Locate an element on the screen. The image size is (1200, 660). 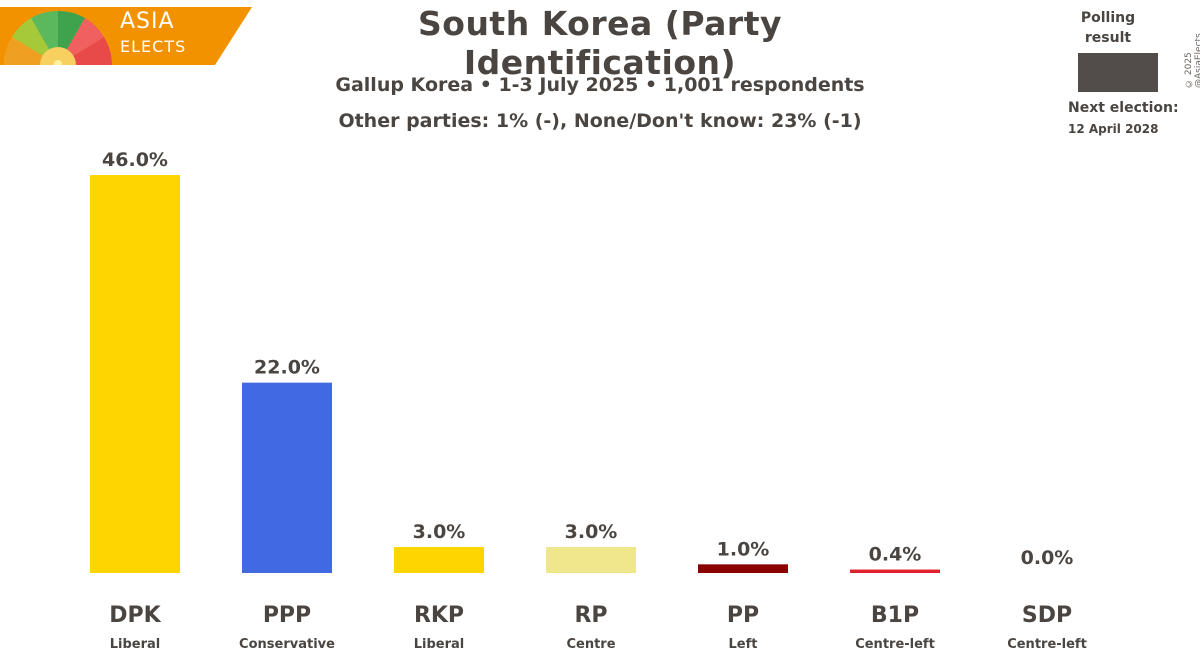
value-label-ppp: 22.0% is located at coordinates (287, 368).